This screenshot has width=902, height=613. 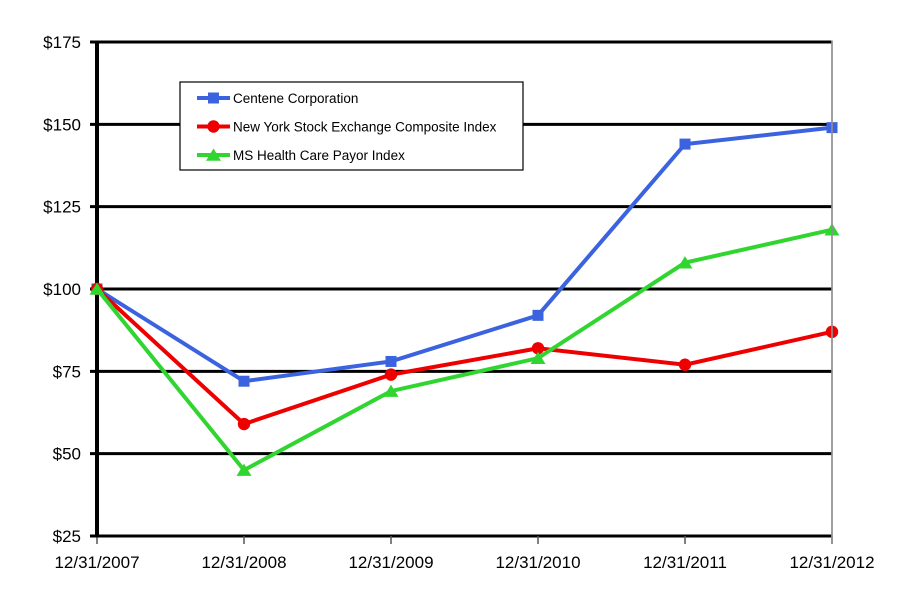 I want to click on y-axis-tick-label: $75, so click(x=67, y=371).